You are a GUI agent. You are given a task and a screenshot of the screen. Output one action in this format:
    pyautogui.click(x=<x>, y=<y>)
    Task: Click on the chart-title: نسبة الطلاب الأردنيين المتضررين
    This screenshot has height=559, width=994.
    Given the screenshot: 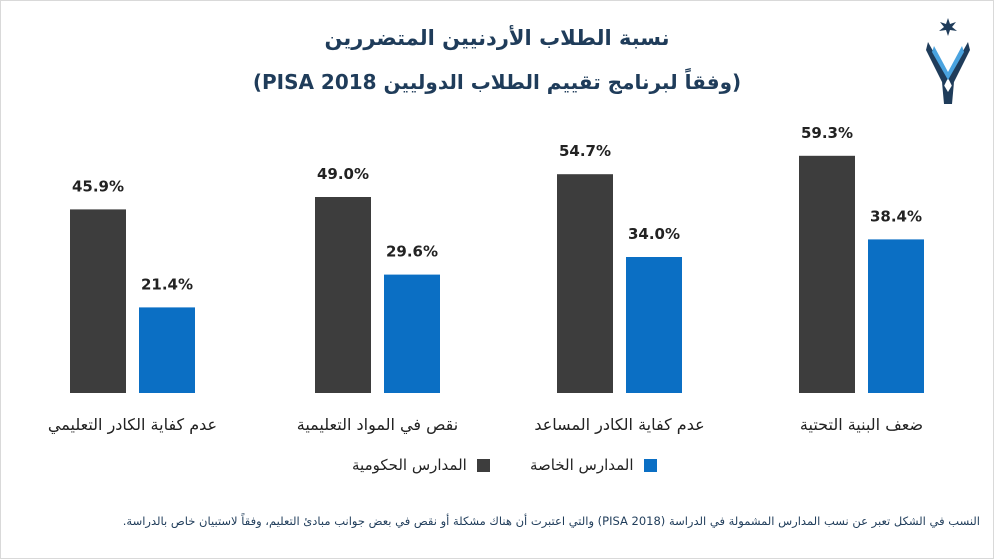 What is the action you would take?
    pyautogui.click(x=497, y=38)
    